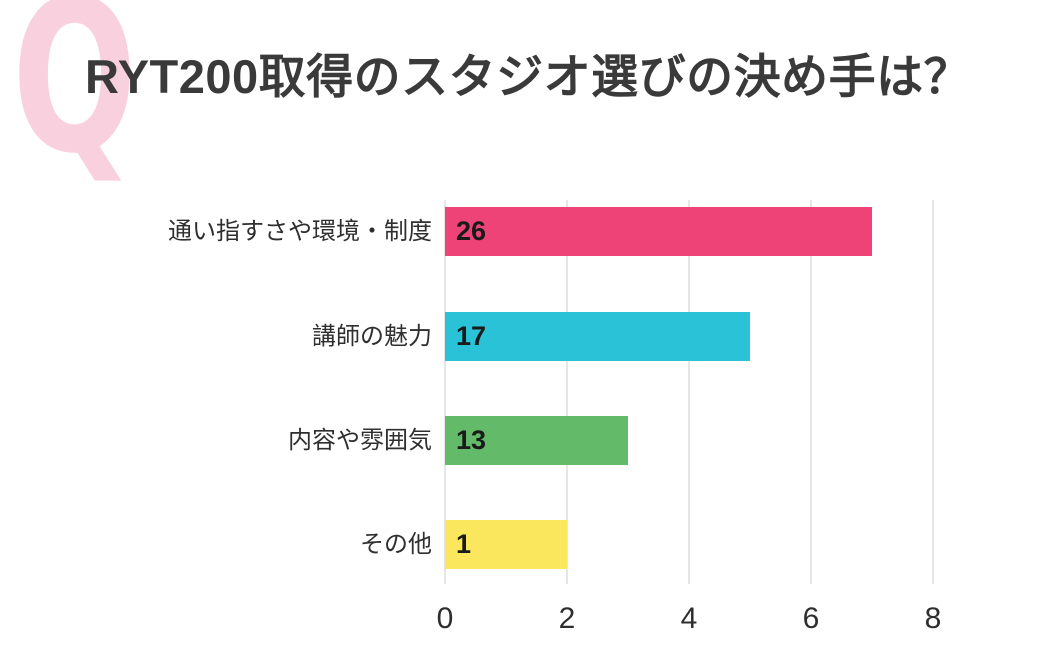 This screenshot has width=1040, height=670. What do you see at coordinates (658, 231) in the screenshot?
I see `bar: 26` at bounding box center [658, 231].